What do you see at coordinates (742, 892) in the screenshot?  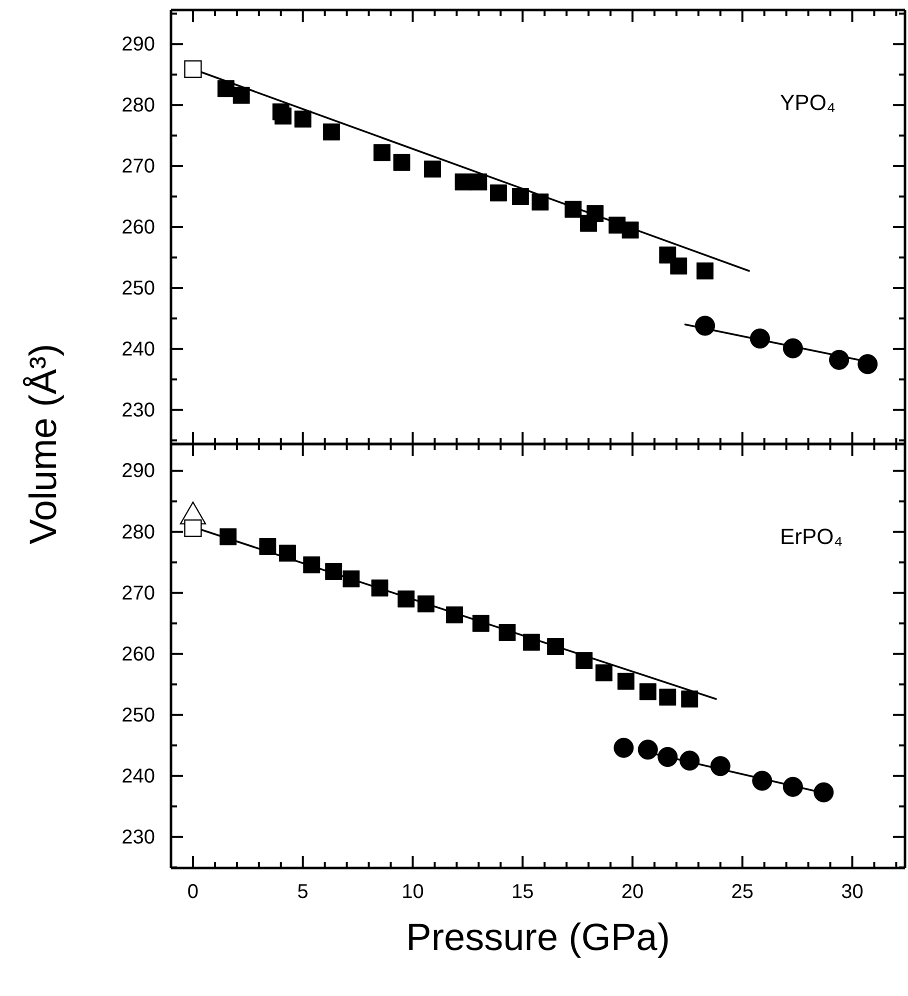 I see `x-tick-label: 25` at bounding box center [742, 892].